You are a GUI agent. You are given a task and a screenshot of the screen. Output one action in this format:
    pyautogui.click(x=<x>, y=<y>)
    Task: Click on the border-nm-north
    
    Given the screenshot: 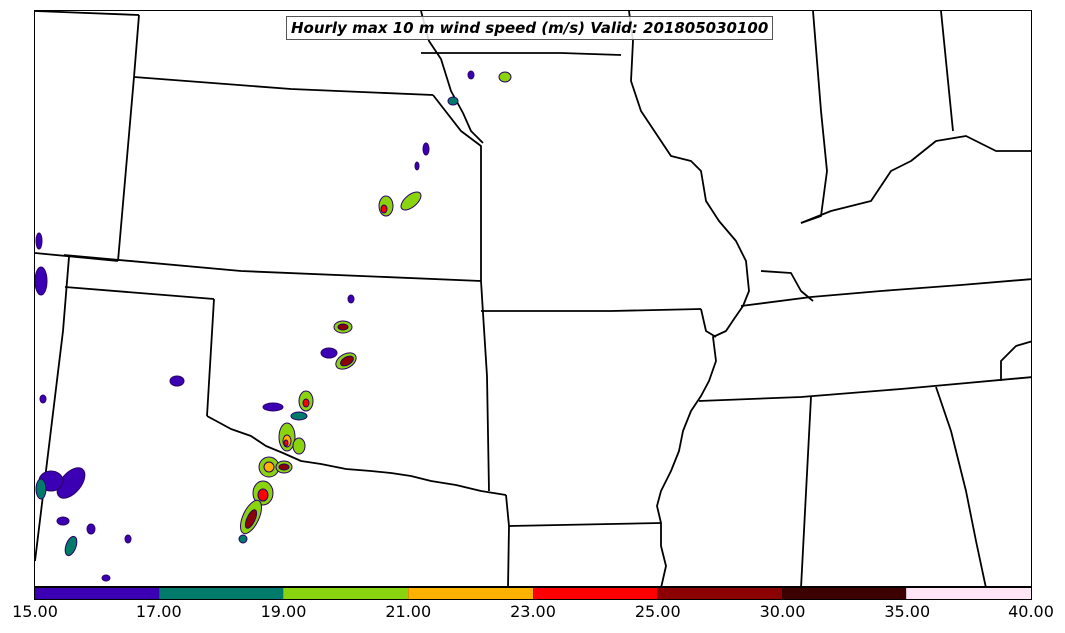 What is the action you would take?
    pyautogui.click(x=139, y=293)
    